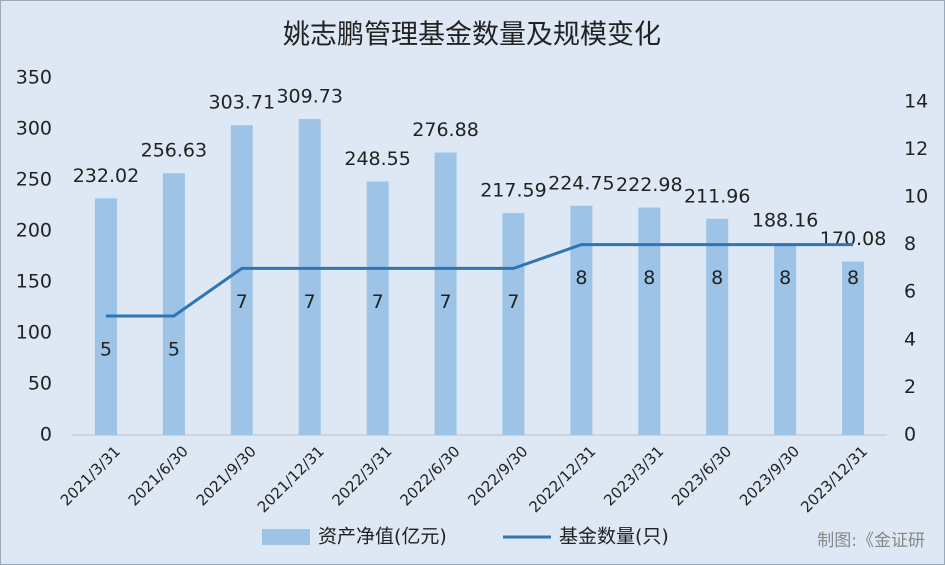 Image resolution: width=945 pixels, height=565 pixels. Describe the element at coordinates (472, 35) in the screenshot. I see `chart-title: 姚志鹏管理基金数量及规模变化` at that location.